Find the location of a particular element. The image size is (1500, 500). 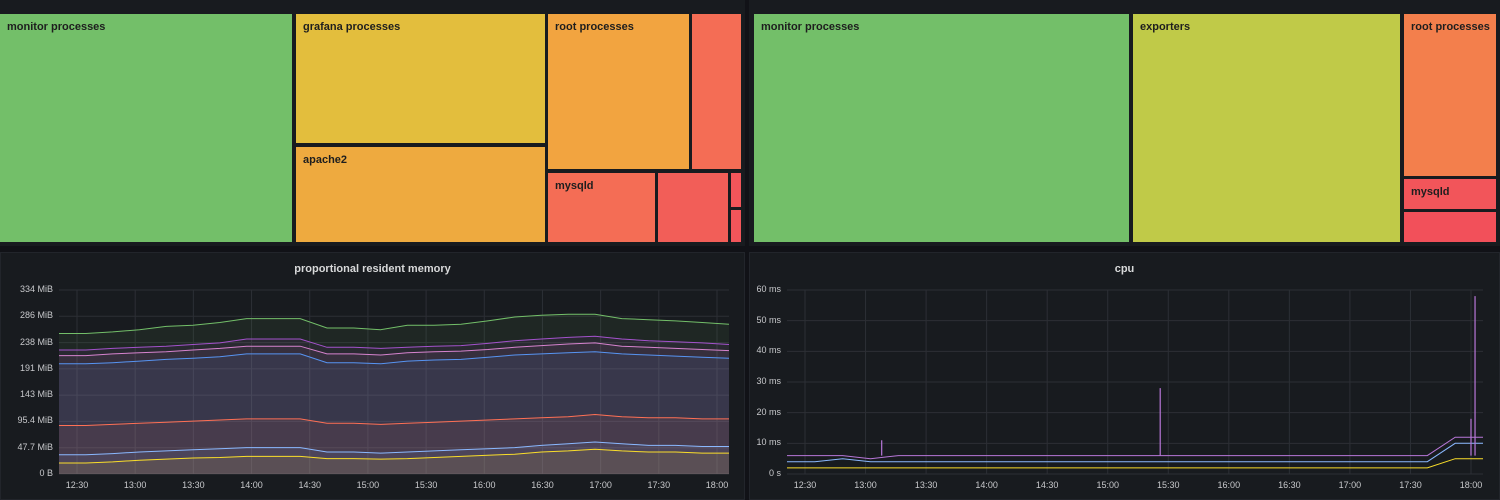

y-tick-label: 95.4 MiB is located at coordinates (35, 420).